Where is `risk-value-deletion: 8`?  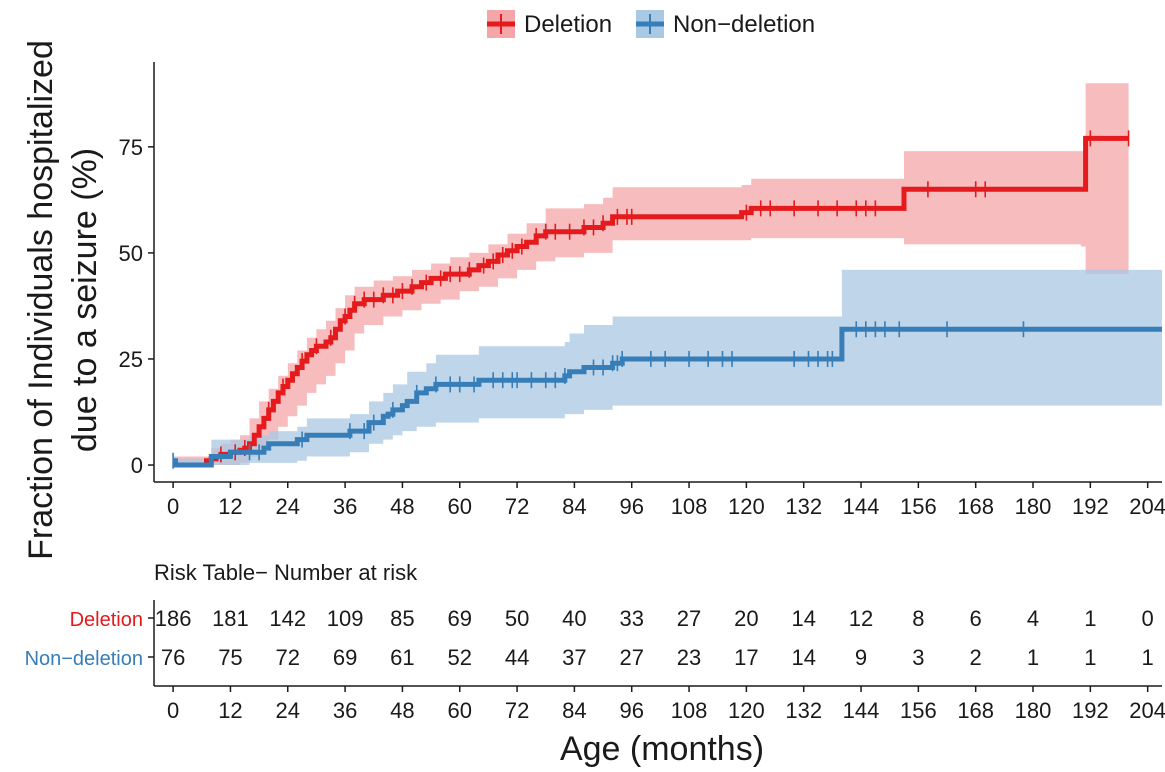 risk-value-deletion: 8 is located at coordinates (918, 618).